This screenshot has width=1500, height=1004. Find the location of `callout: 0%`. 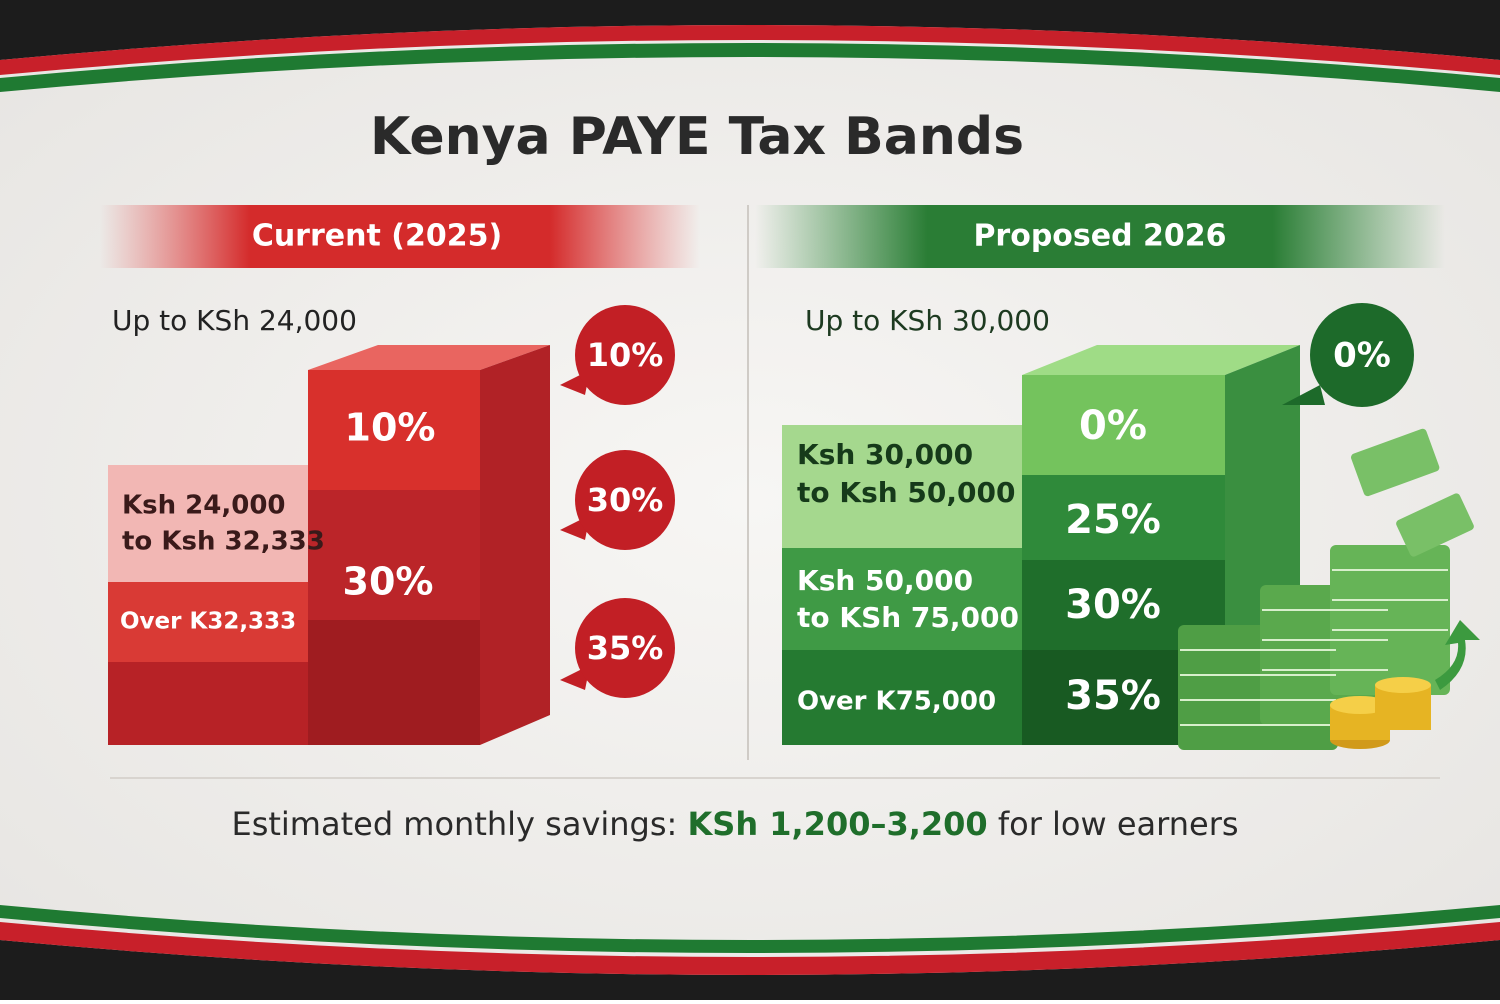

callout: 0% is located at coordinates (1348, 355).